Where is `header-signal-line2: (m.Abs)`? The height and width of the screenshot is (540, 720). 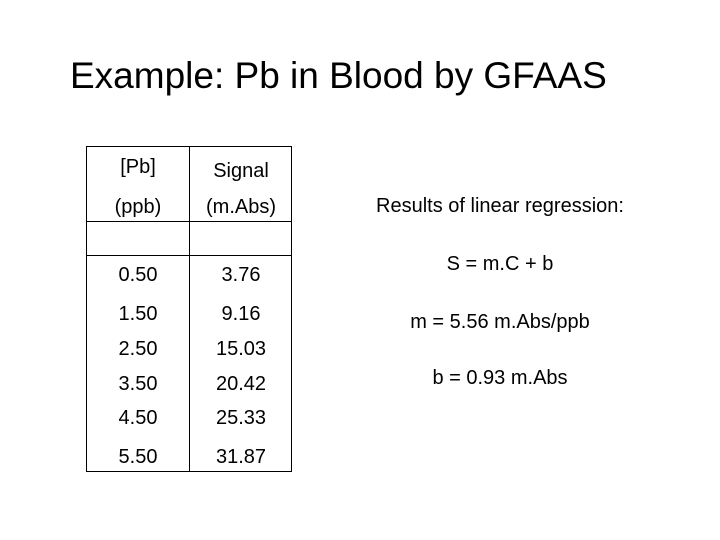
header-signal-line2: (m.Abs) is located at coordinates (241, 207).